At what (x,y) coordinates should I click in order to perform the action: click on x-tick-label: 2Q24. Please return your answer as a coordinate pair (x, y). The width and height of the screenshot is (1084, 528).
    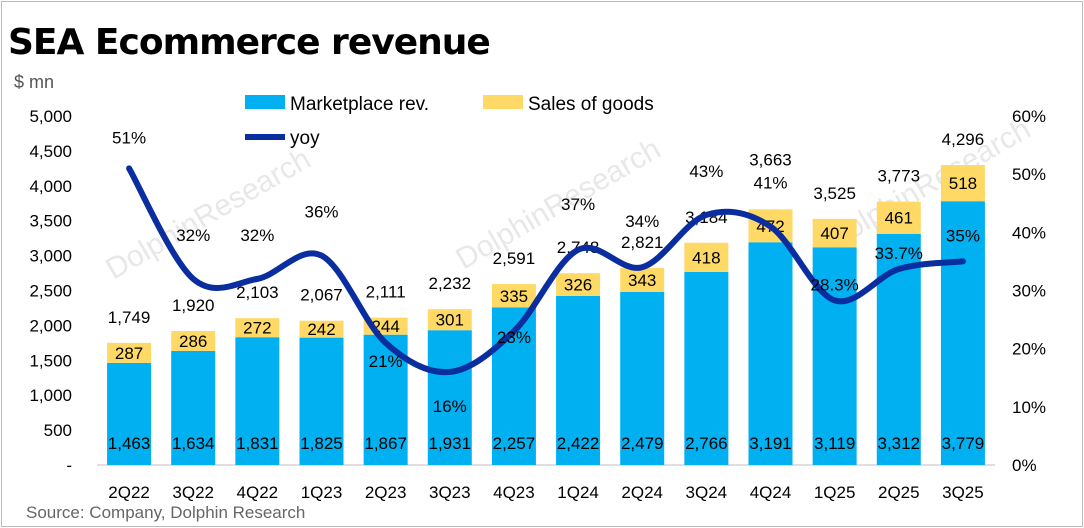
    Looking at the image, I should click on (642, 492).